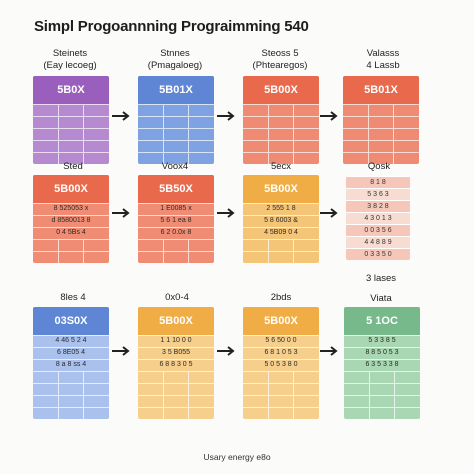  I want to click on stage-card-label: 5B50X, so click(176, 189).